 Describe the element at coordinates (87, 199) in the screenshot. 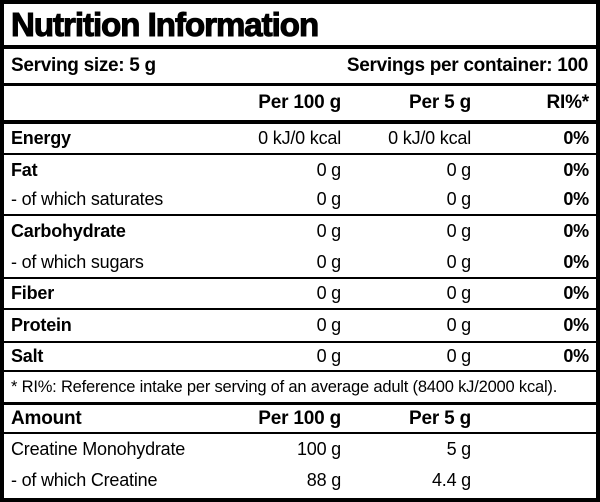

I see `nutrient-label: - of which saturates` at that location.